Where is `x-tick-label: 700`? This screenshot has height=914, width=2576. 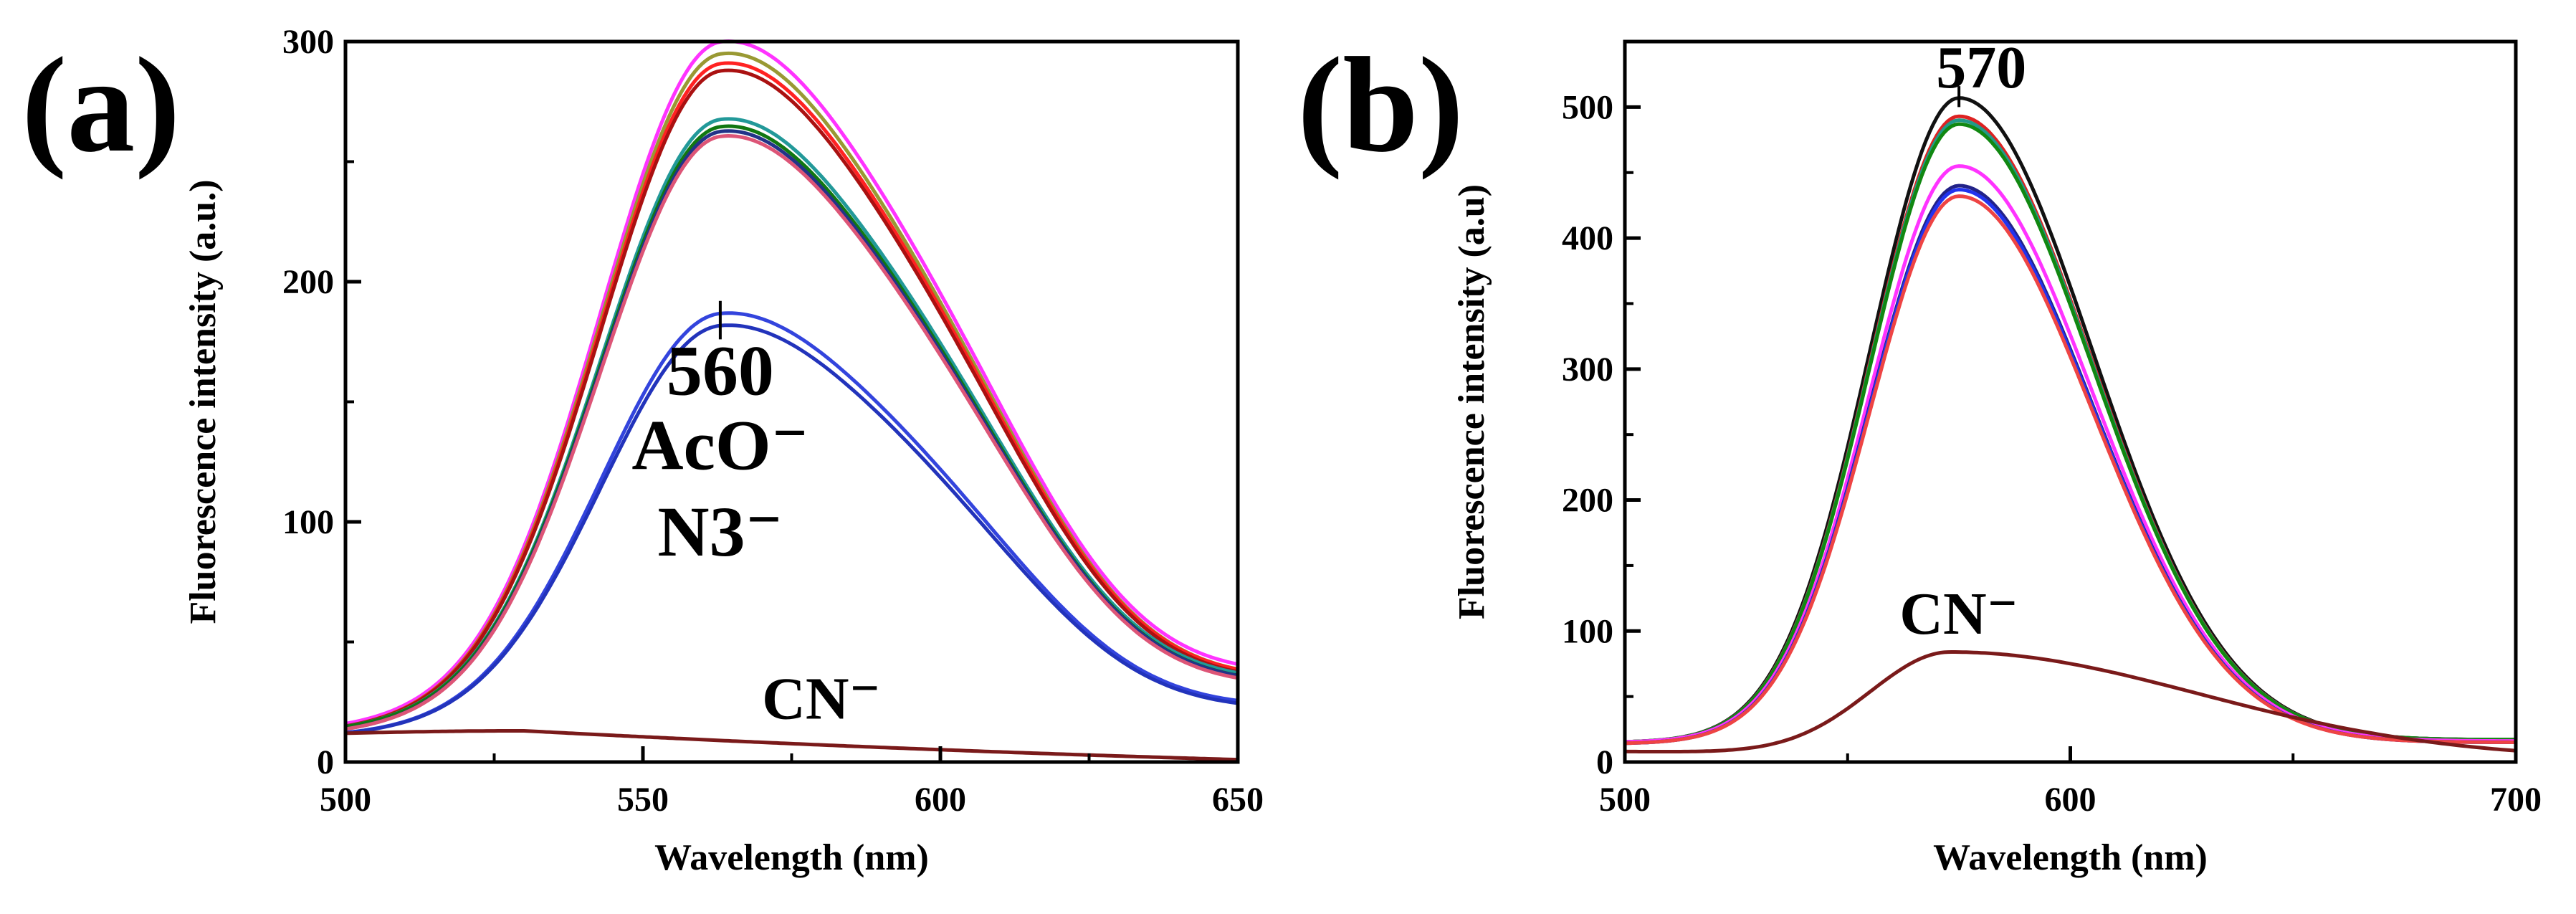 x-tick-label: 700 is located at coordinates (2516, 800).